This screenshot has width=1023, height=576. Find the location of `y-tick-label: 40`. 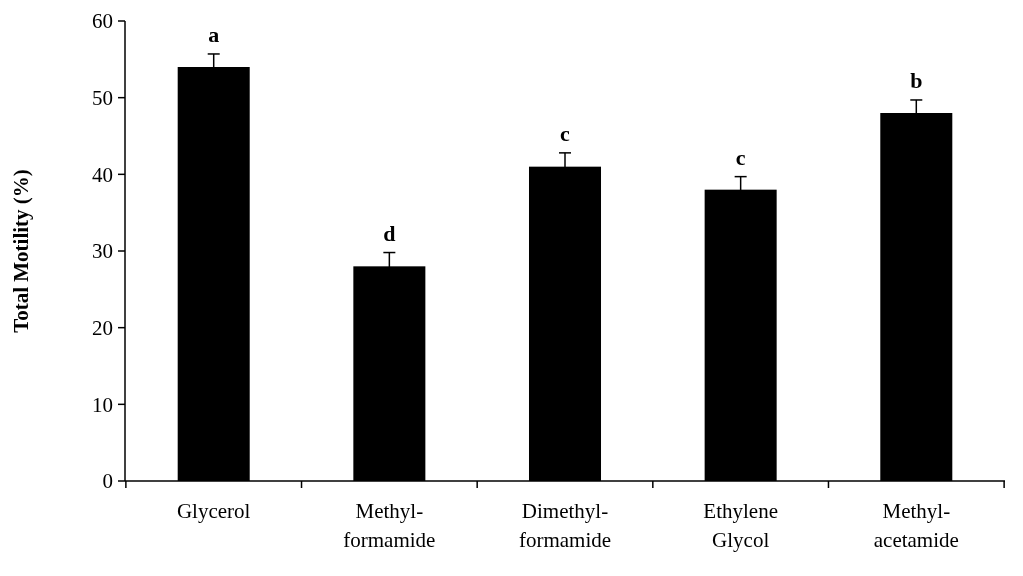

y-tick-label: 40 is located at coordinates (102, 174).